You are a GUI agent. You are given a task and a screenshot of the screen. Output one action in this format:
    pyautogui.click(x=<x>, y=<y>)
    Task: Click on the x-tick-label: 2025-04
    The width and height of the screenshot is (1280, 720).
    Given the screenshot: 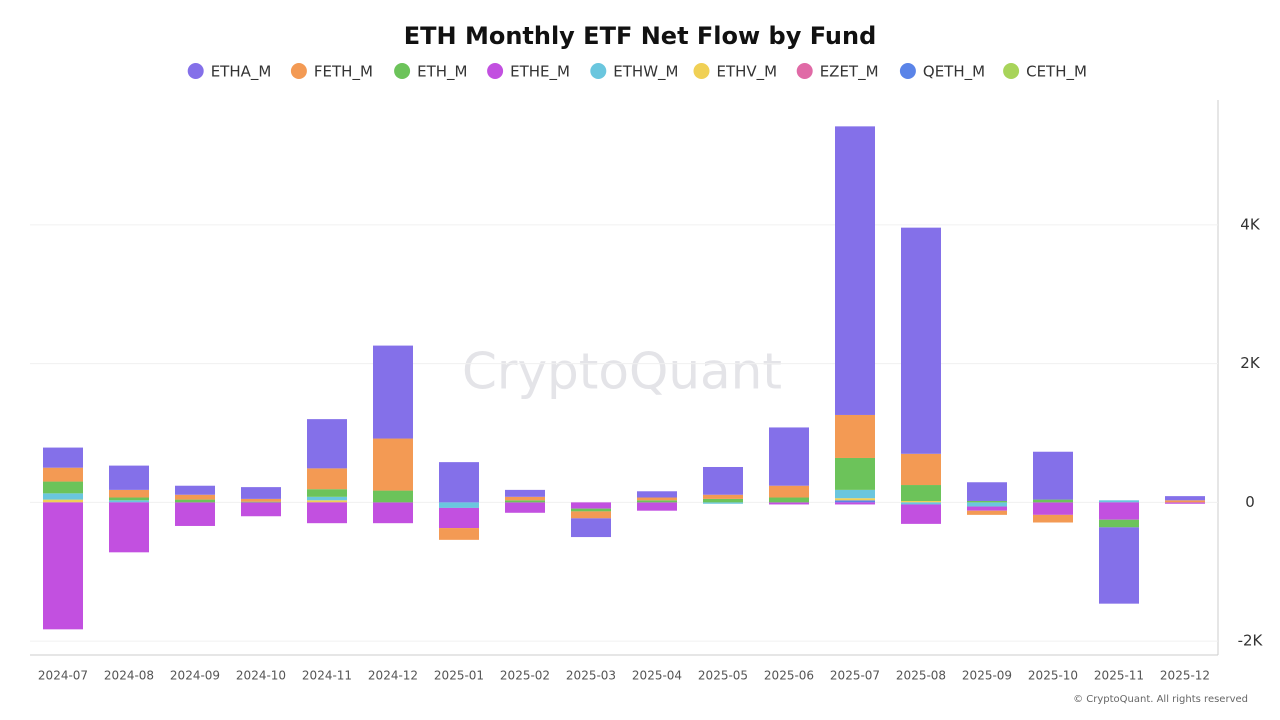 What is the action you would take?
    pyautogui.click(x=657, y=676)
    